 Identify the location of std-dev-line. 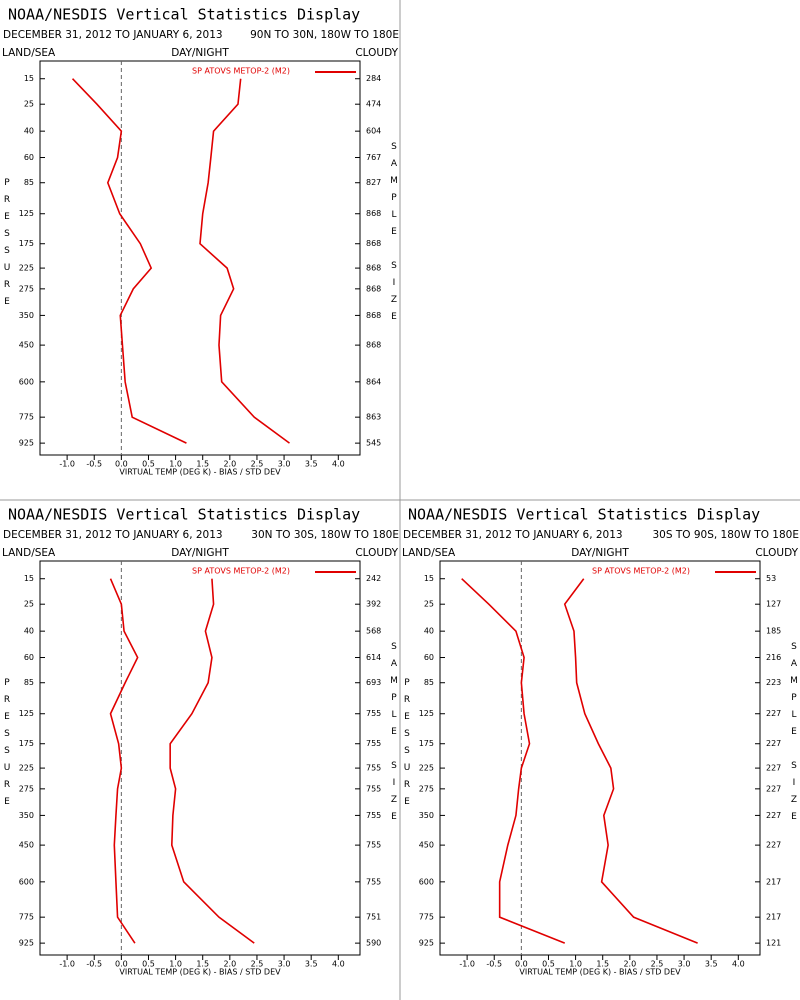
(212, 761).